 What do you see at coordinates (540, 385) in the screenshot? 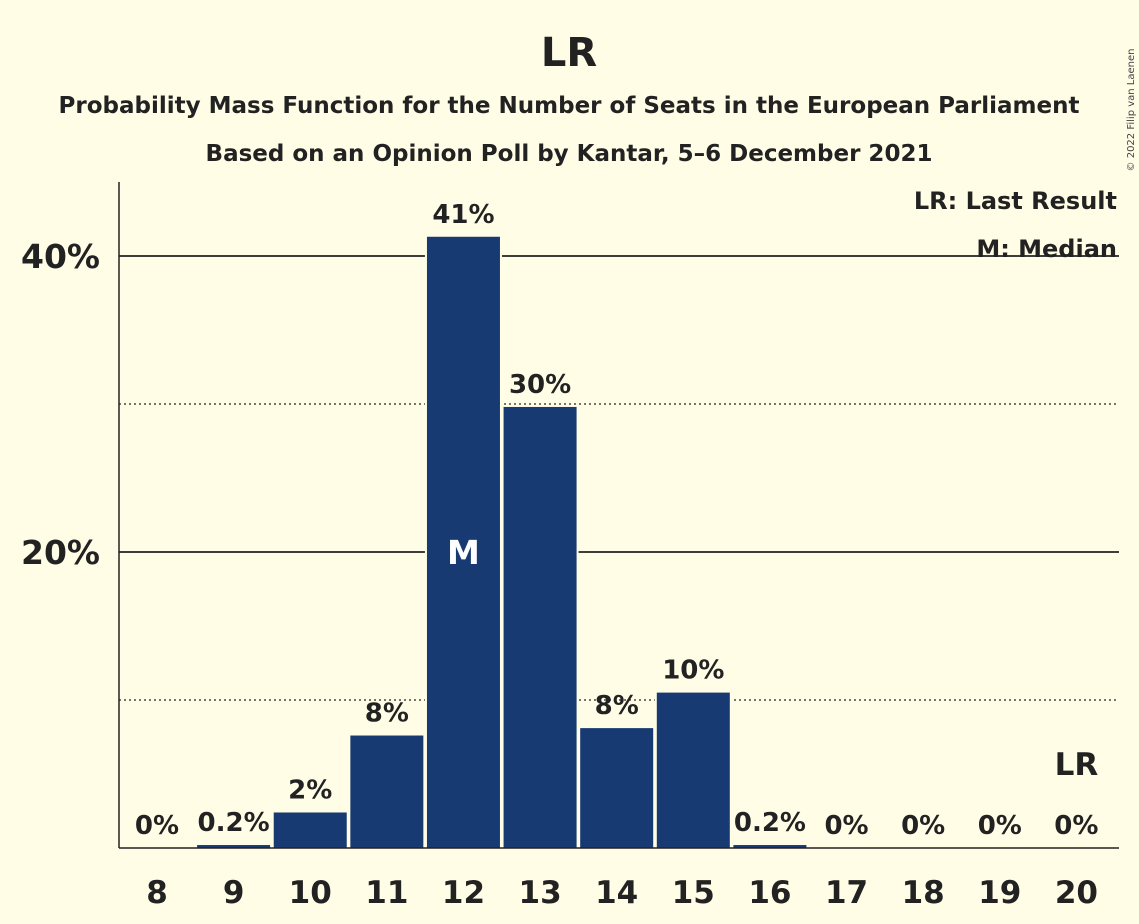
I see `bar-value-label: 30%` at bounding box center [540, 385].